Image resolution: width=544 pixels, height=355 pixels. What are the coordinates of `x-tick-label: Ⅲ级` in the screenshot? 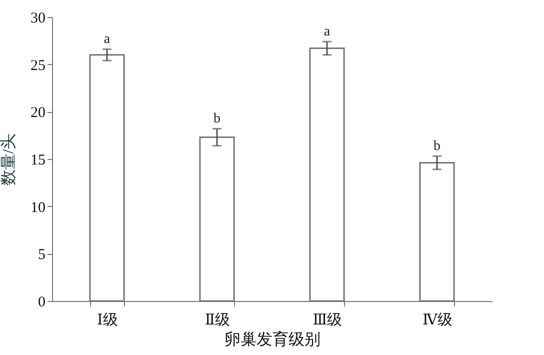 It's located at (327, 320).